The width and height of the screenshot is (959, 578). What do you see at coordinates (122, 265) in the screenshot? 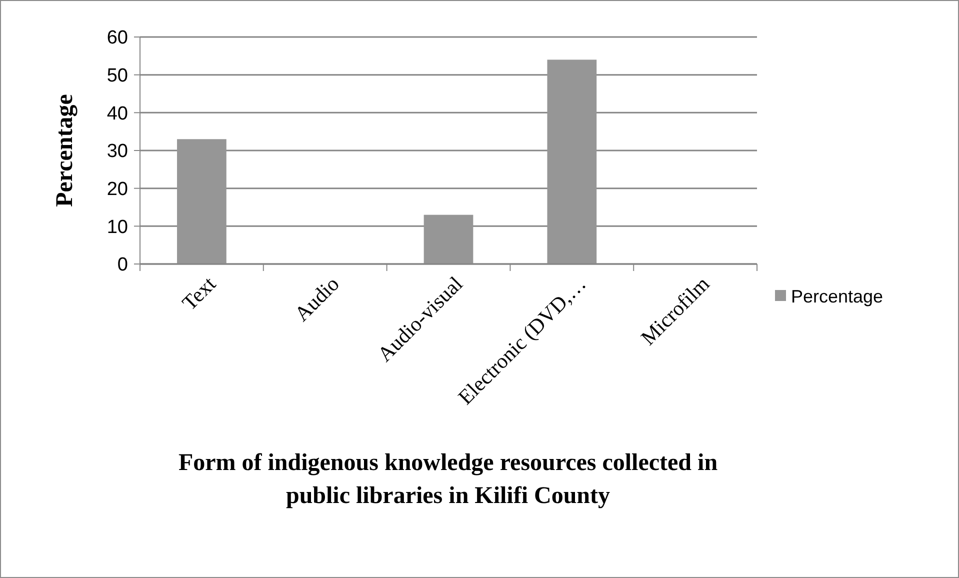
I see `y-tick-label: 0` at bounding box center [122, 265].